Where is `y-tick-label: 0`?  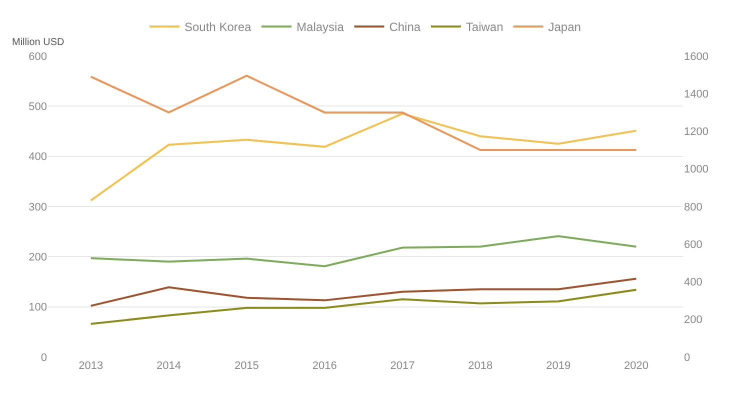 y-tick-label: 0 is located at coordinates (43, 358).